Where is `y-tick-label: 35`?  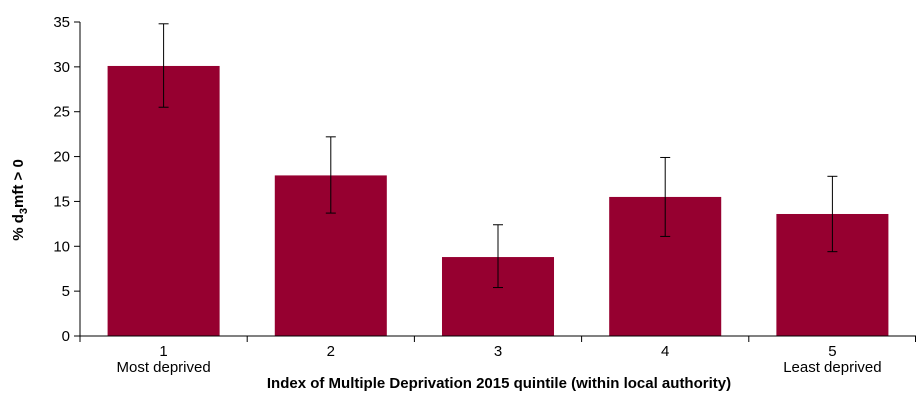 y-tick-label: 35 is located at coordinates (61, 22).